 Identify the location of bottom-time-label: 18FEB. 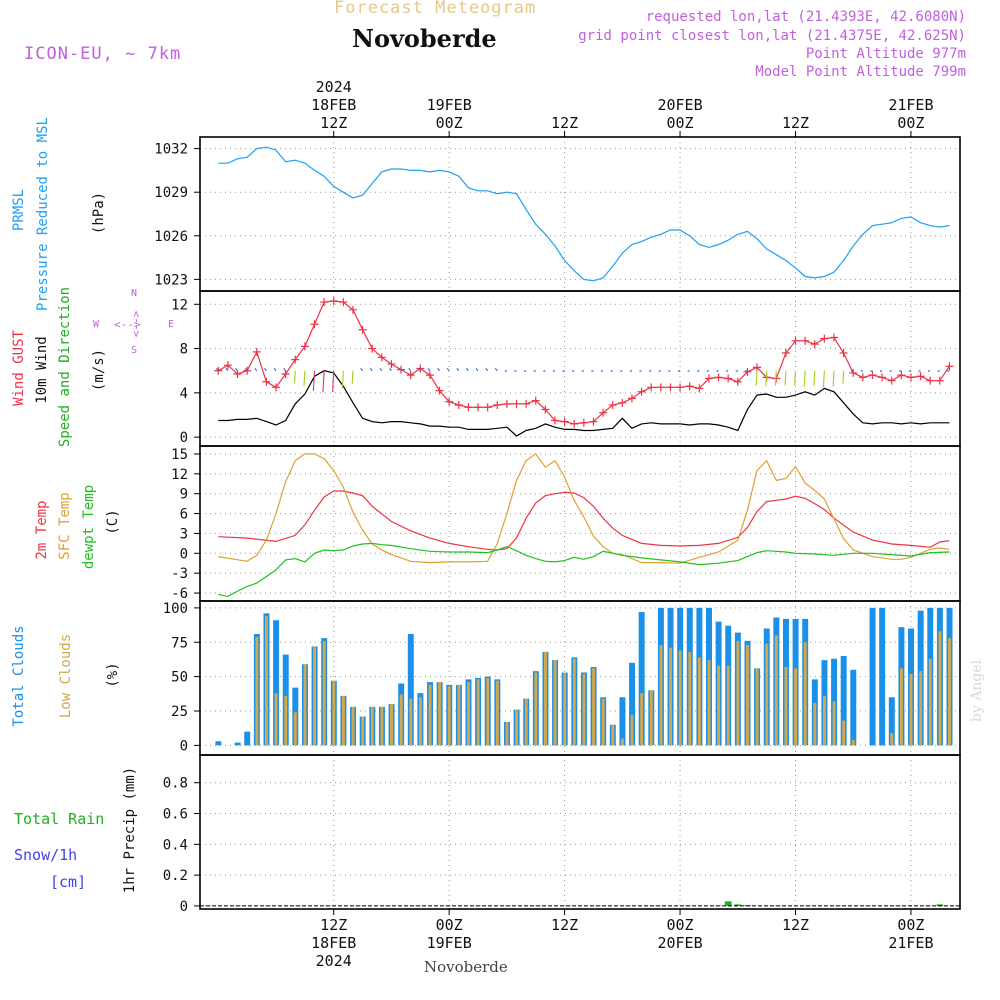
(333, 943).